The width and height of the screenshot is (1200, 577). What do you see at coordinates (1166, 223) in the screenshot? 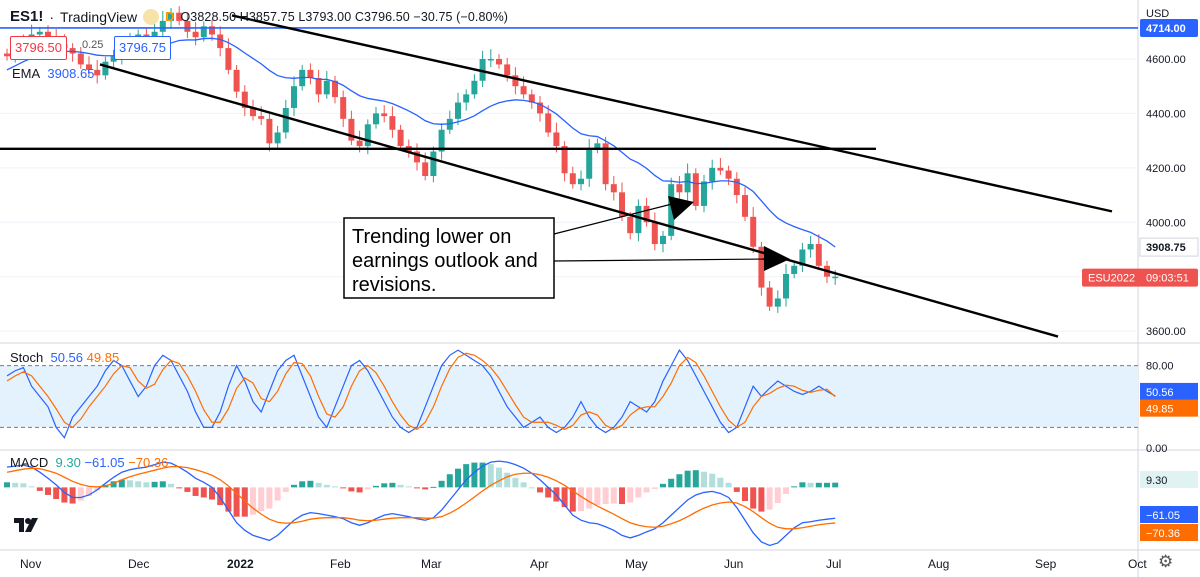
I see `price-tick-label: 4000.00` at bounding box center [1166, 223].